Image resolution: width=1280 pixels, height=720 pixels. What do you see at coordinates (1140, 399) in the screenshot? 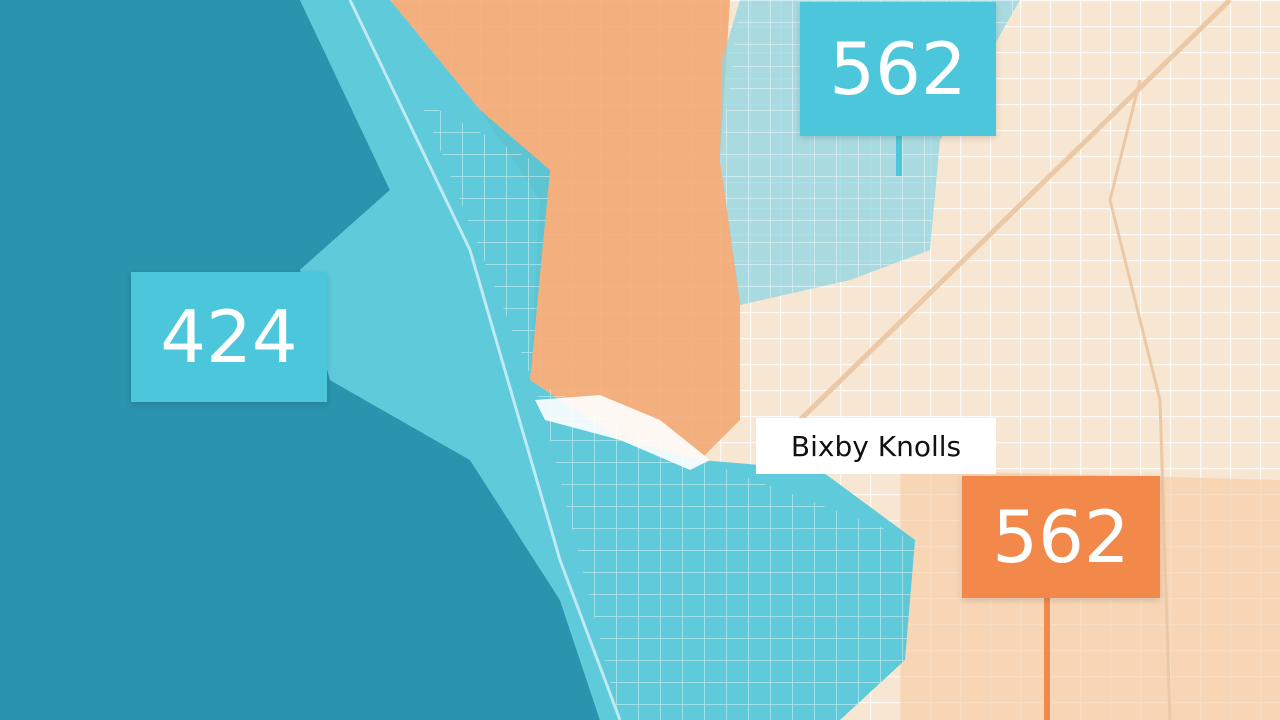
I see `road` at bounding box center [1140, 399].